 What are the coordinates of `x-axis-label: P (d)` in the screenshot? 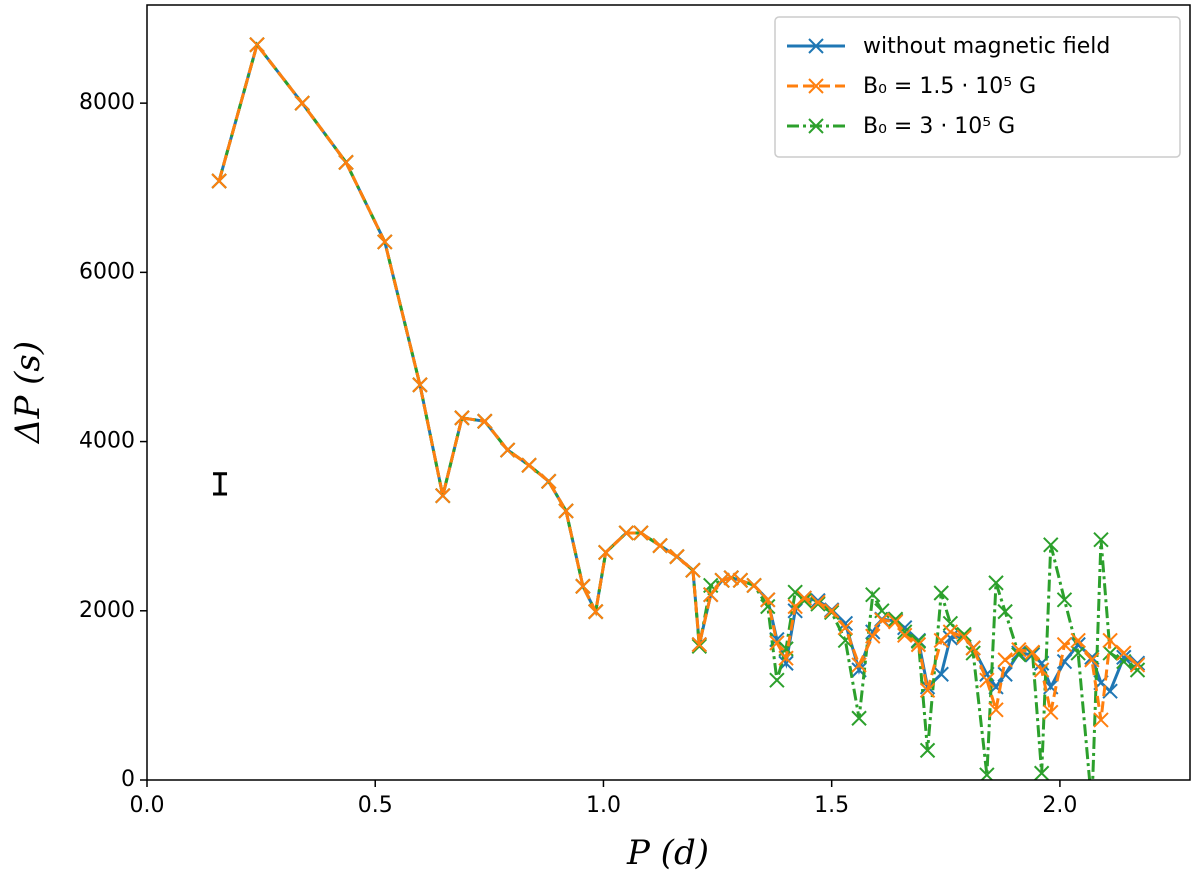 It's located at (667, 853).